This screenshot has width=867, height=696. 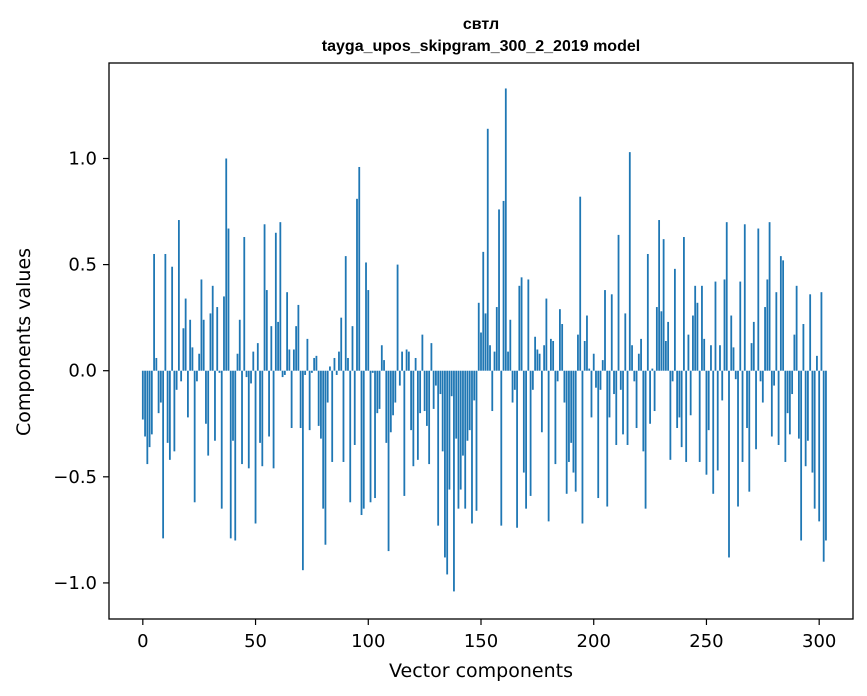 What do you see at coordinates (481, 641) in the screenshot?
I see `x-tick-label: 150` at bounding box center [481, 641].